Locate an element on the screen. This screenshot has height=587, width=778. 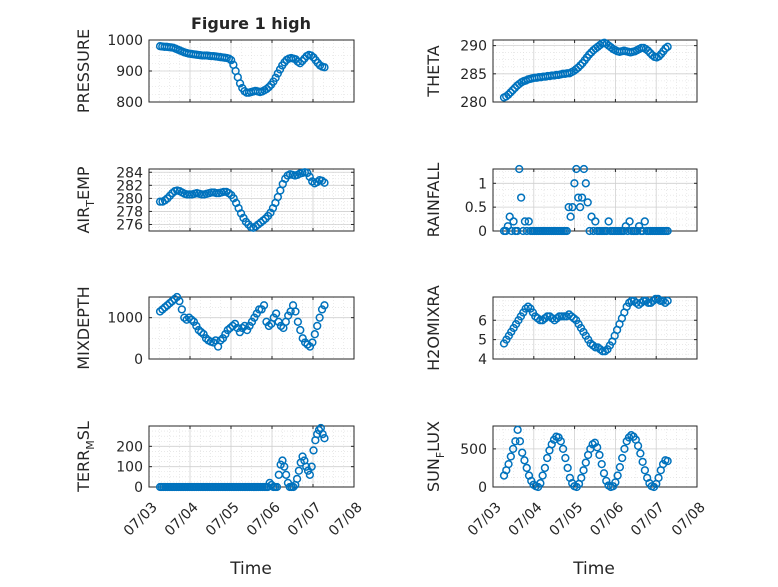
y-axis-label: MIXDEPTH is located at coordinates (83, 327).